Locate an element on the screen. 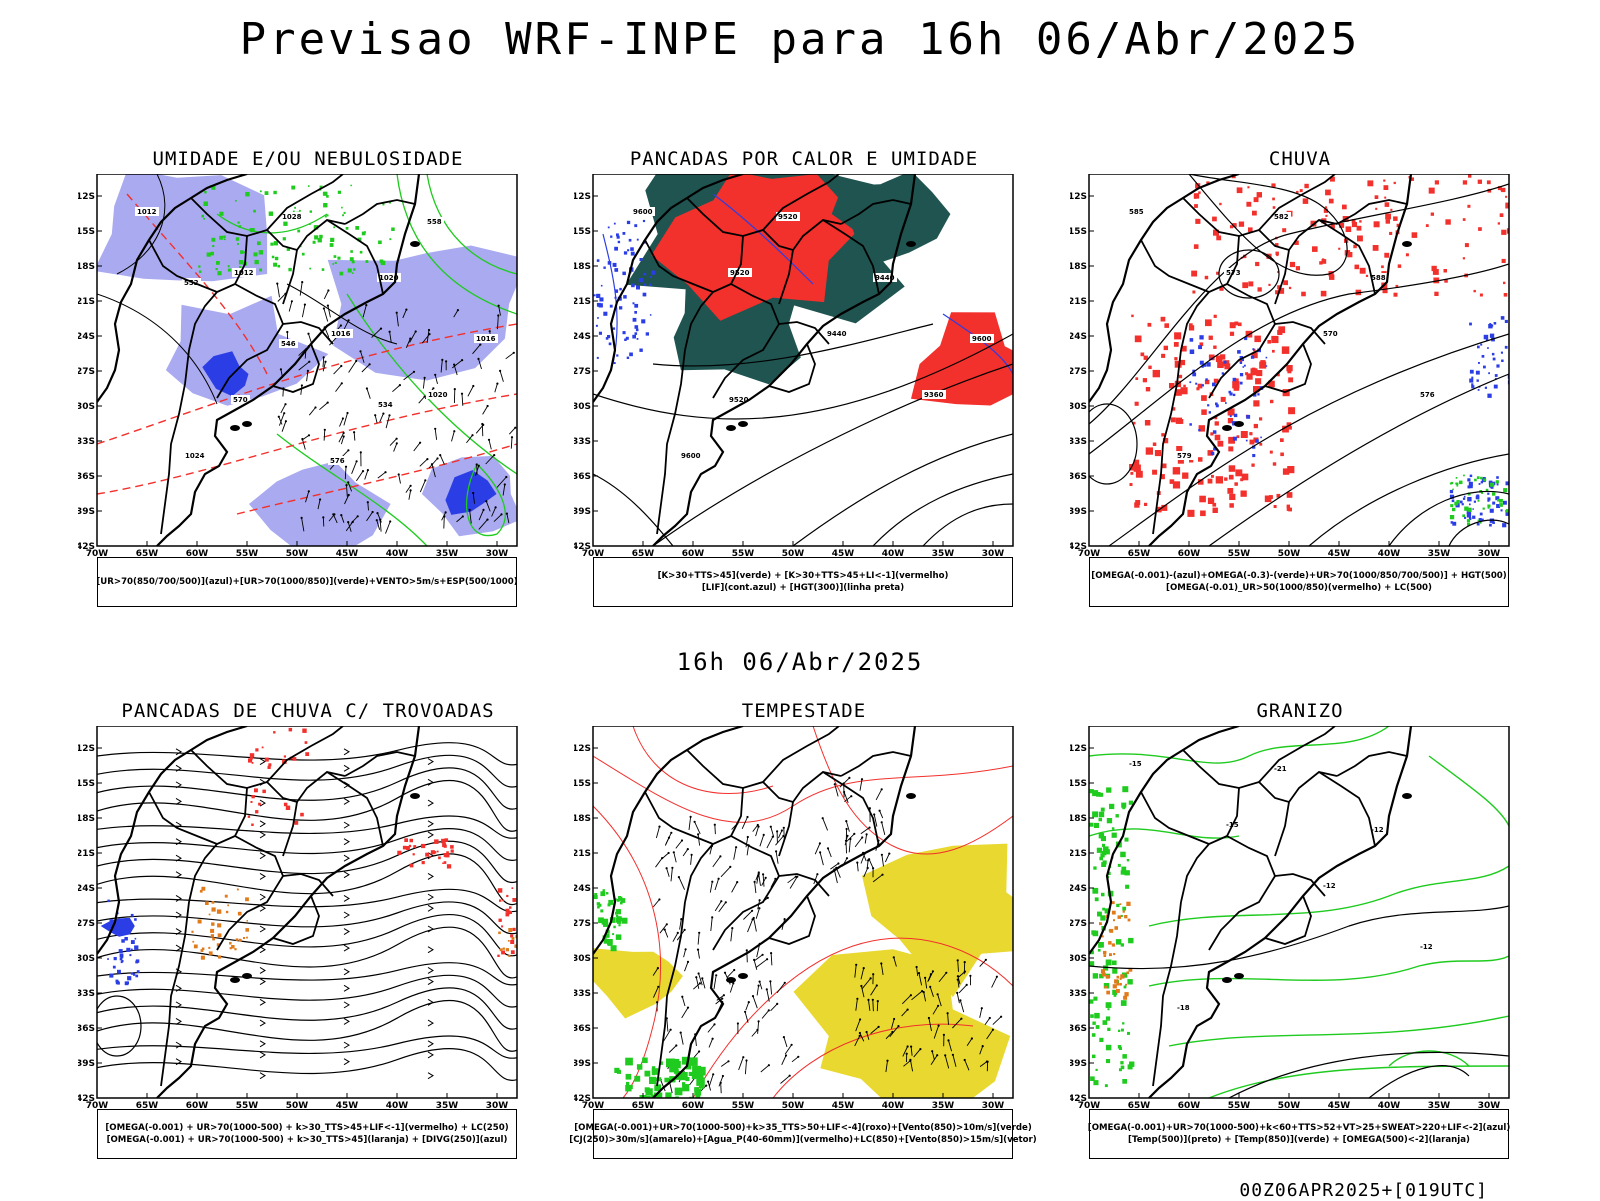 The image size is (1600, 1201). contour-label: -21 is located at coordinates (1280, 769).